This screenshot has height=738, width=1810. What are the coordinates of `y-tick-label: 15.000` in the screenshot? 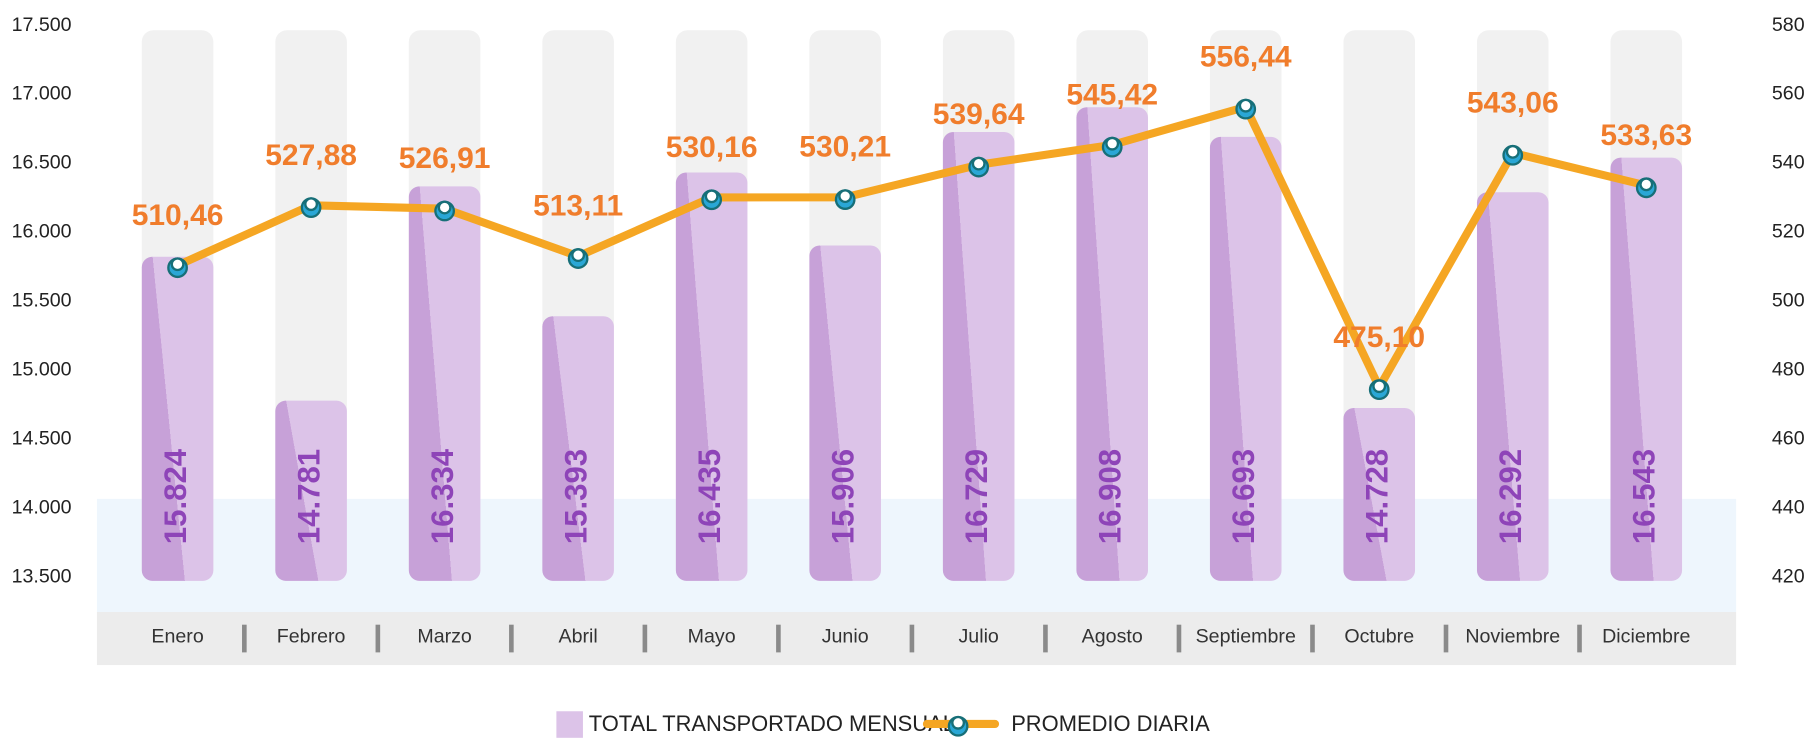 It's located at (42, 370).